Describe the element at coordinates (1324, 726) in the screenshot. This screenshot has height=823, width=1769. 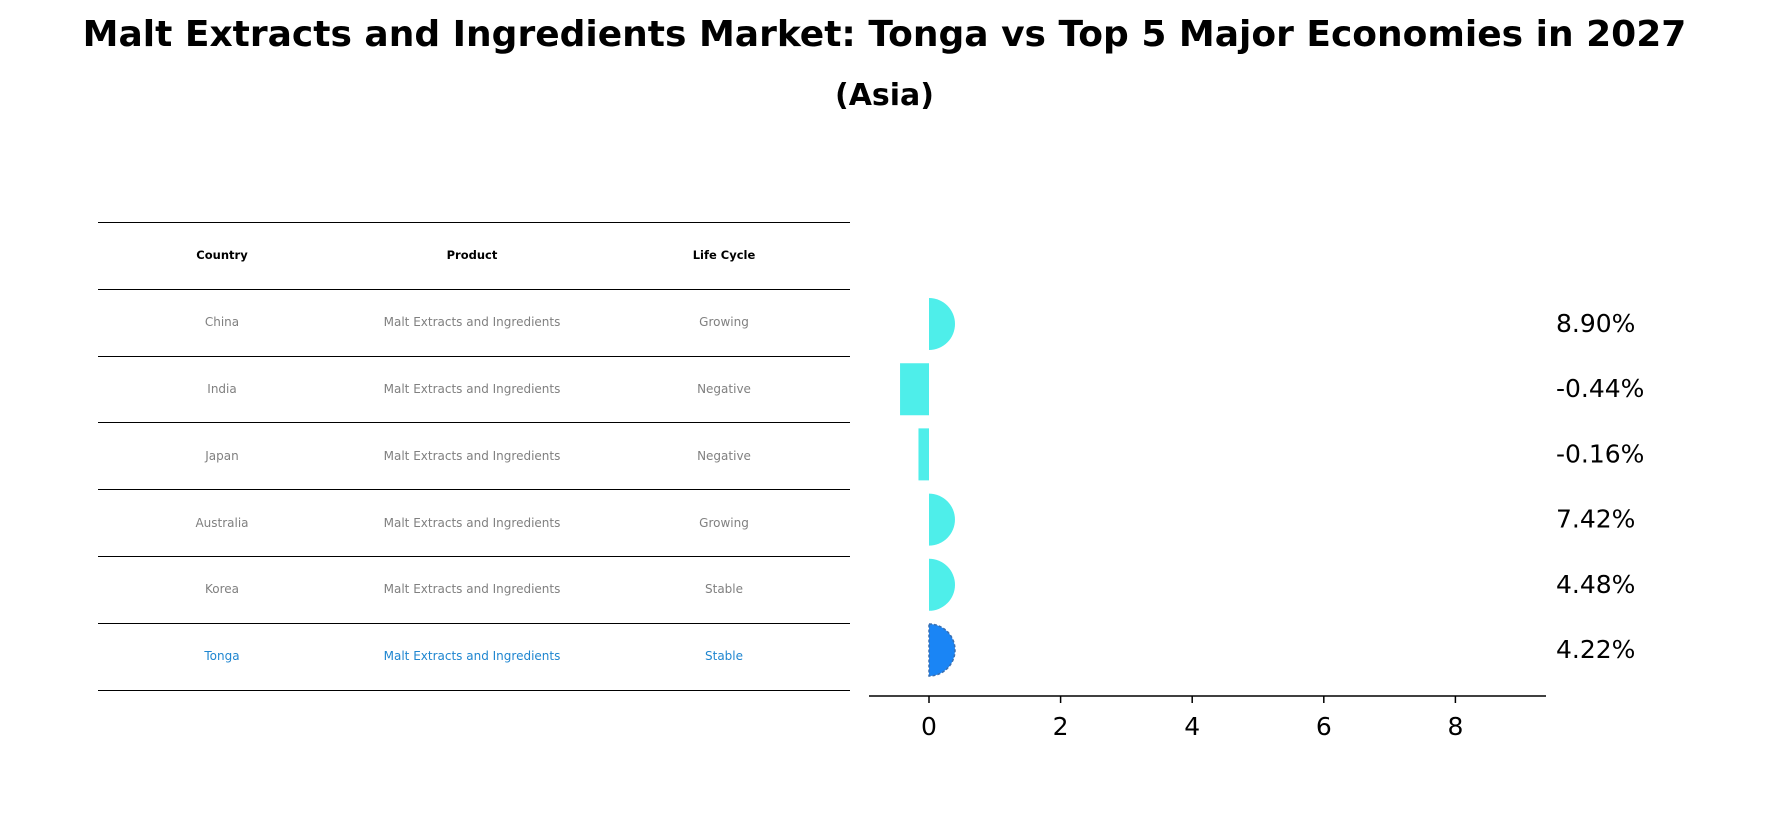
I see `x-tick-label: 6` at that location.